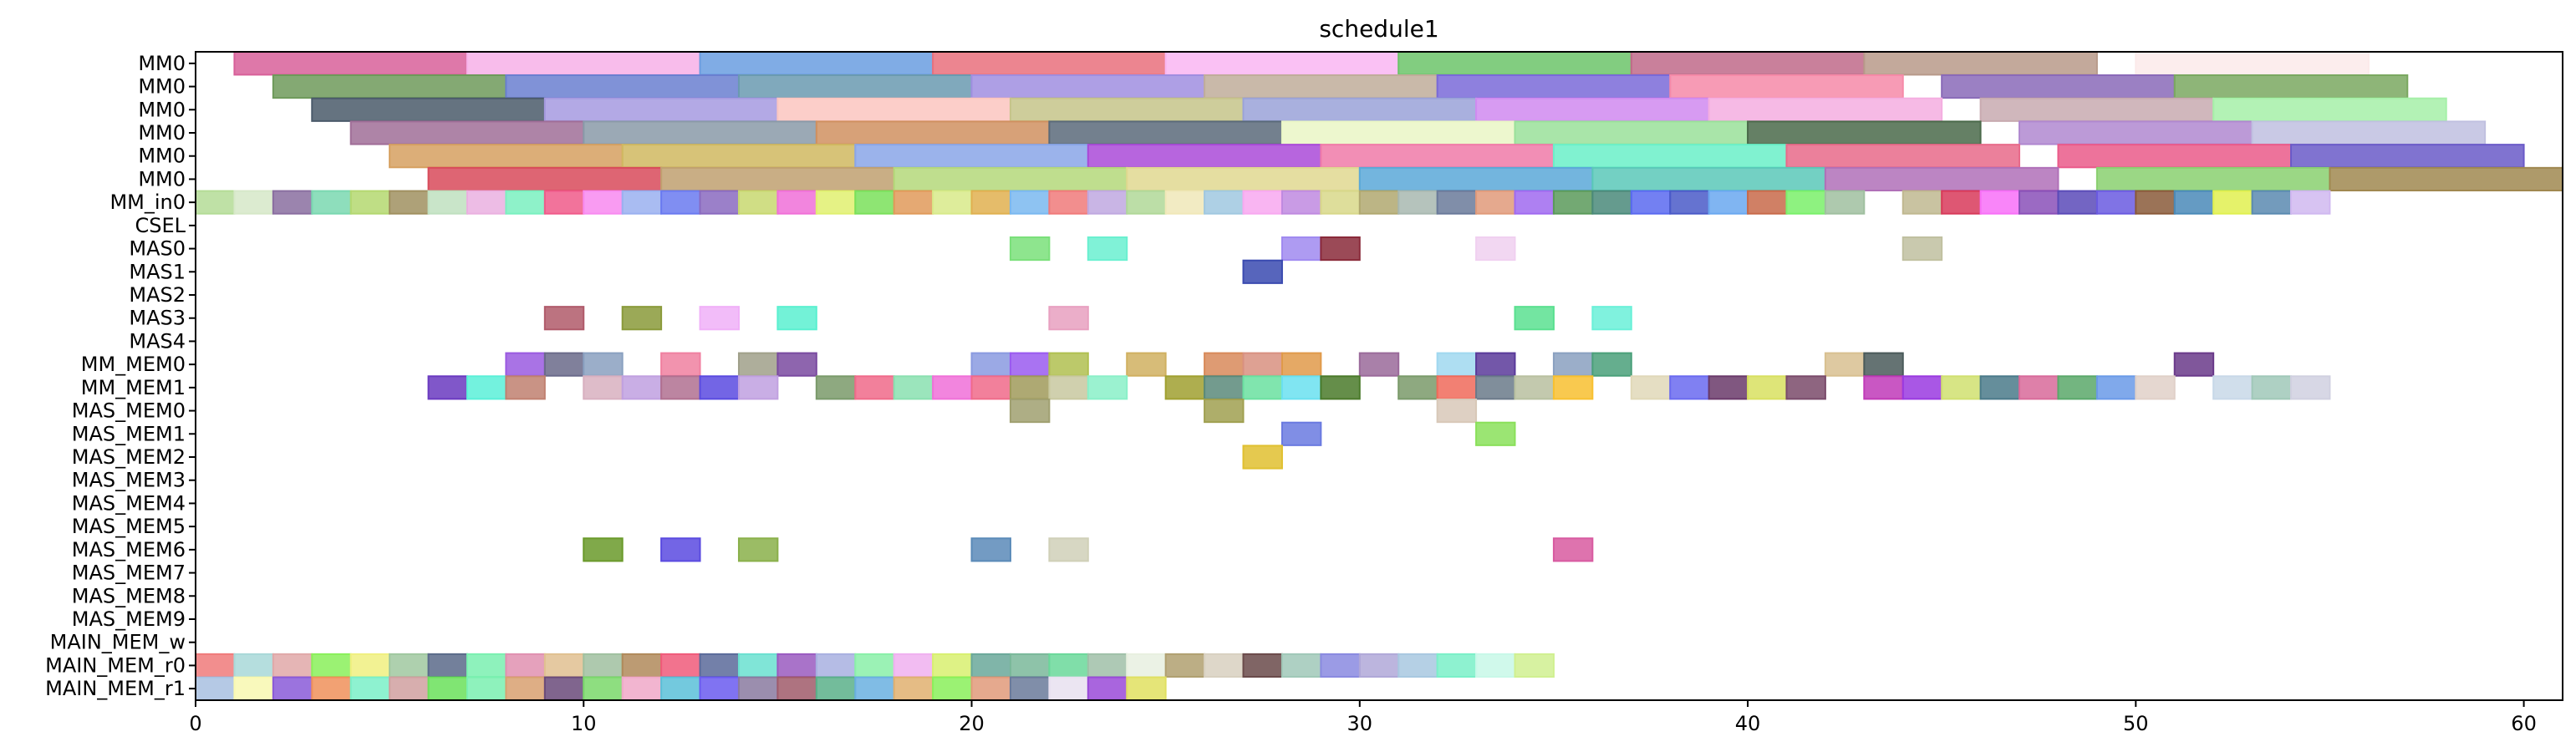  Describe the element at coordinates (129, 503) in the screenshot. I see `y-tick-label: MAS_MEM4` at that location.